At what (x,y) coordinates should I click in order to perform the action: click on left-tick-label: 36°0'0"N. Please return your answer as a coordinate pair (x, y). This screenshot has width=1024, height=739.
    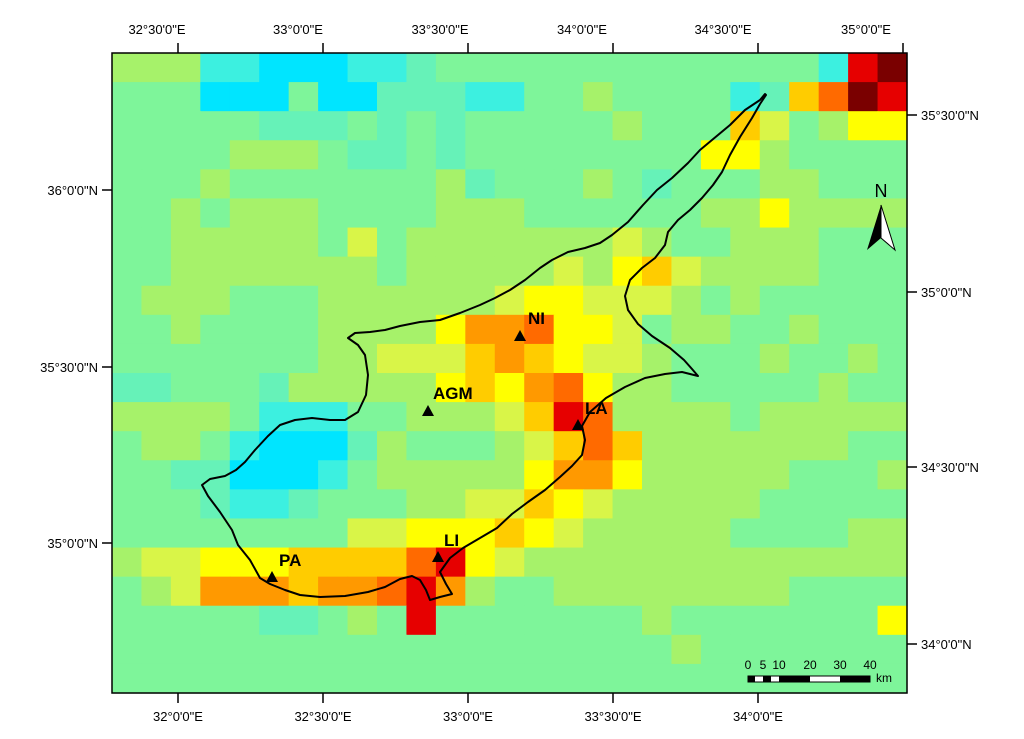
    Looking at the image, I should click on (72, 190).